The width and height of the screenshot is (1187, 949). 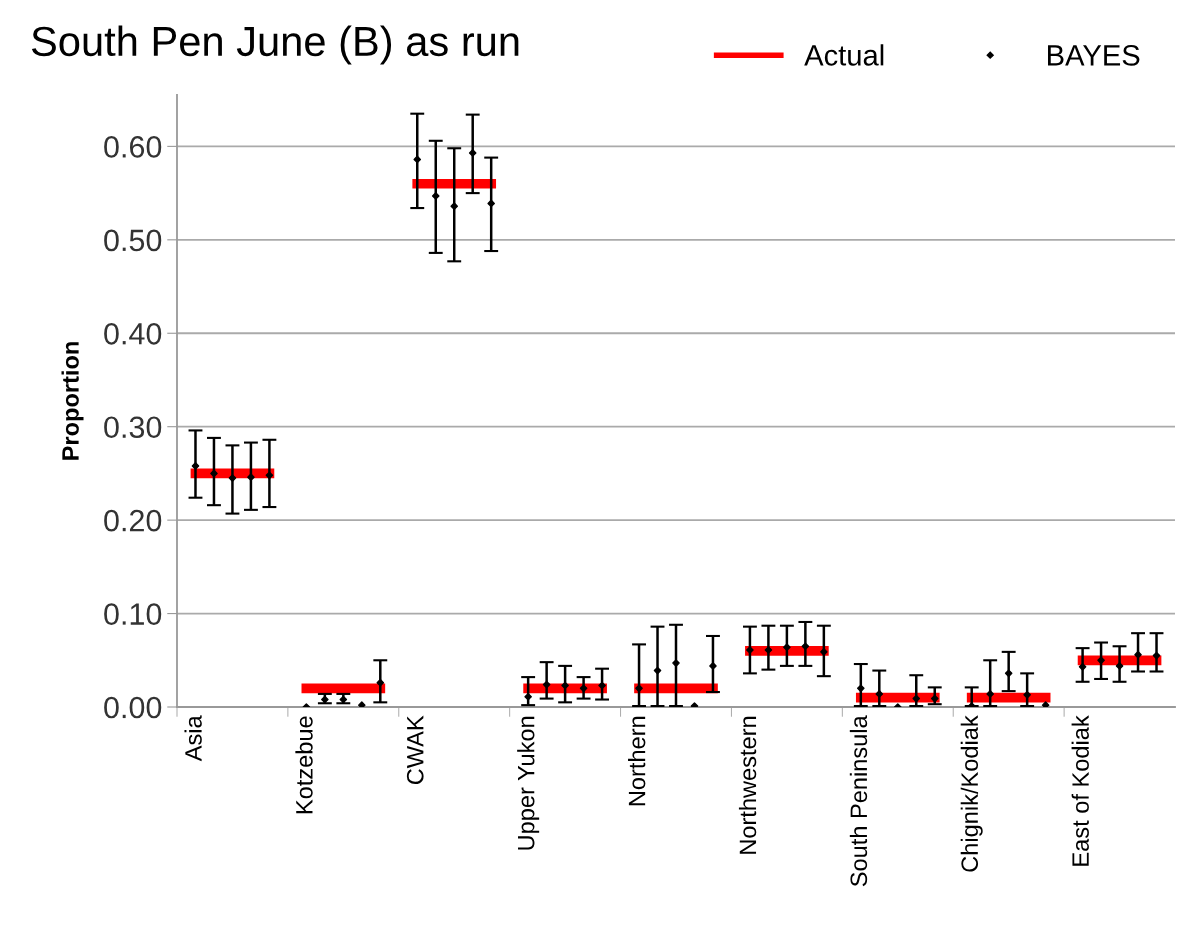 What do you see at coordinates (747, 785) in the screenshot?
I see `x-tick-label: Northwestern` at bounding box center [747, 785].